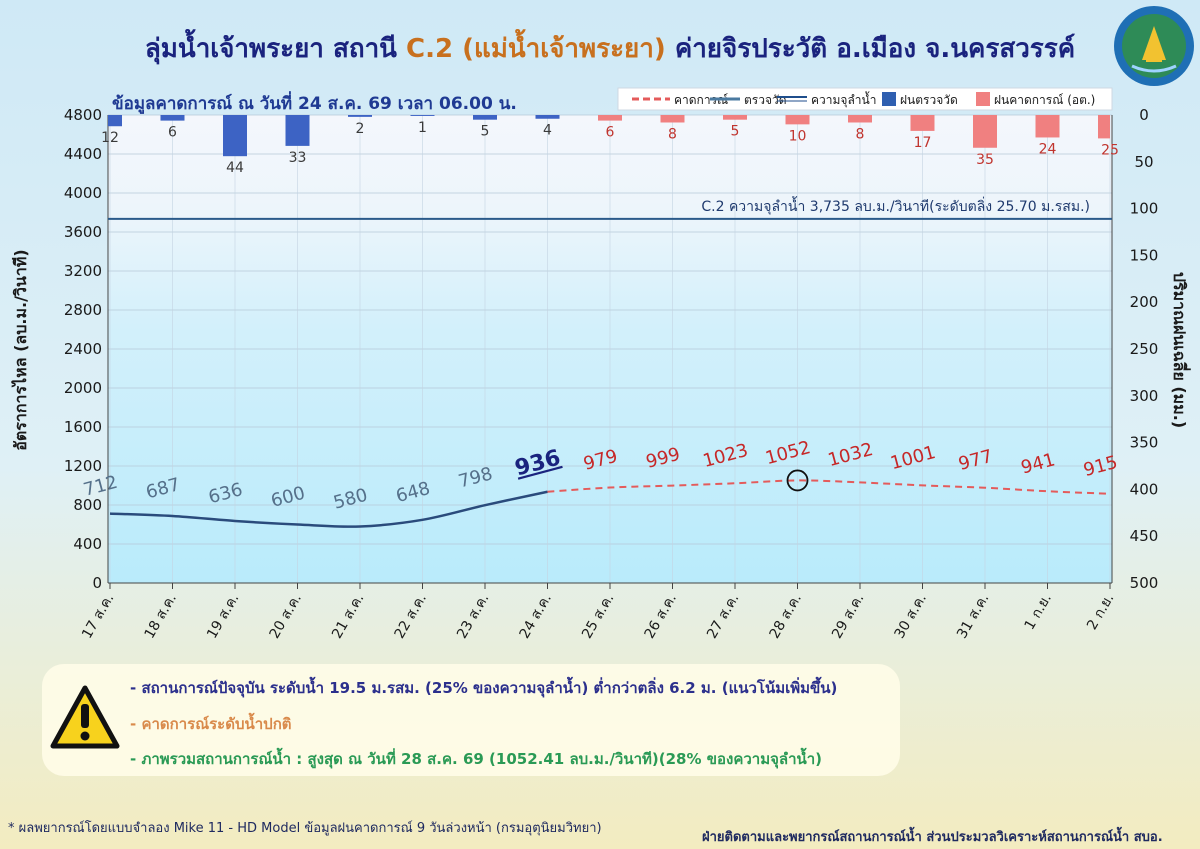  Describe the element at coordinates (765, 100) in the screenshot. I see `legend-label: ตรวจวัด` at that location.